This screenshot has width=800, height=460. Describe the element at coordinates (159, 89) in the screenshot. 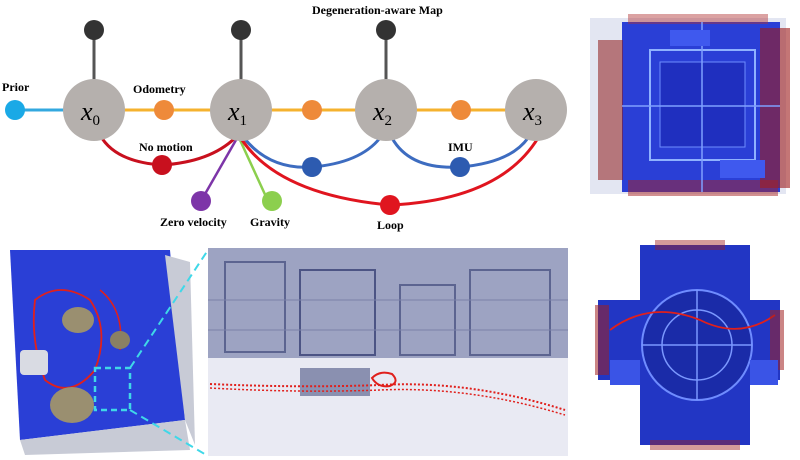

I see `odometry-label: Odometry` at that location.